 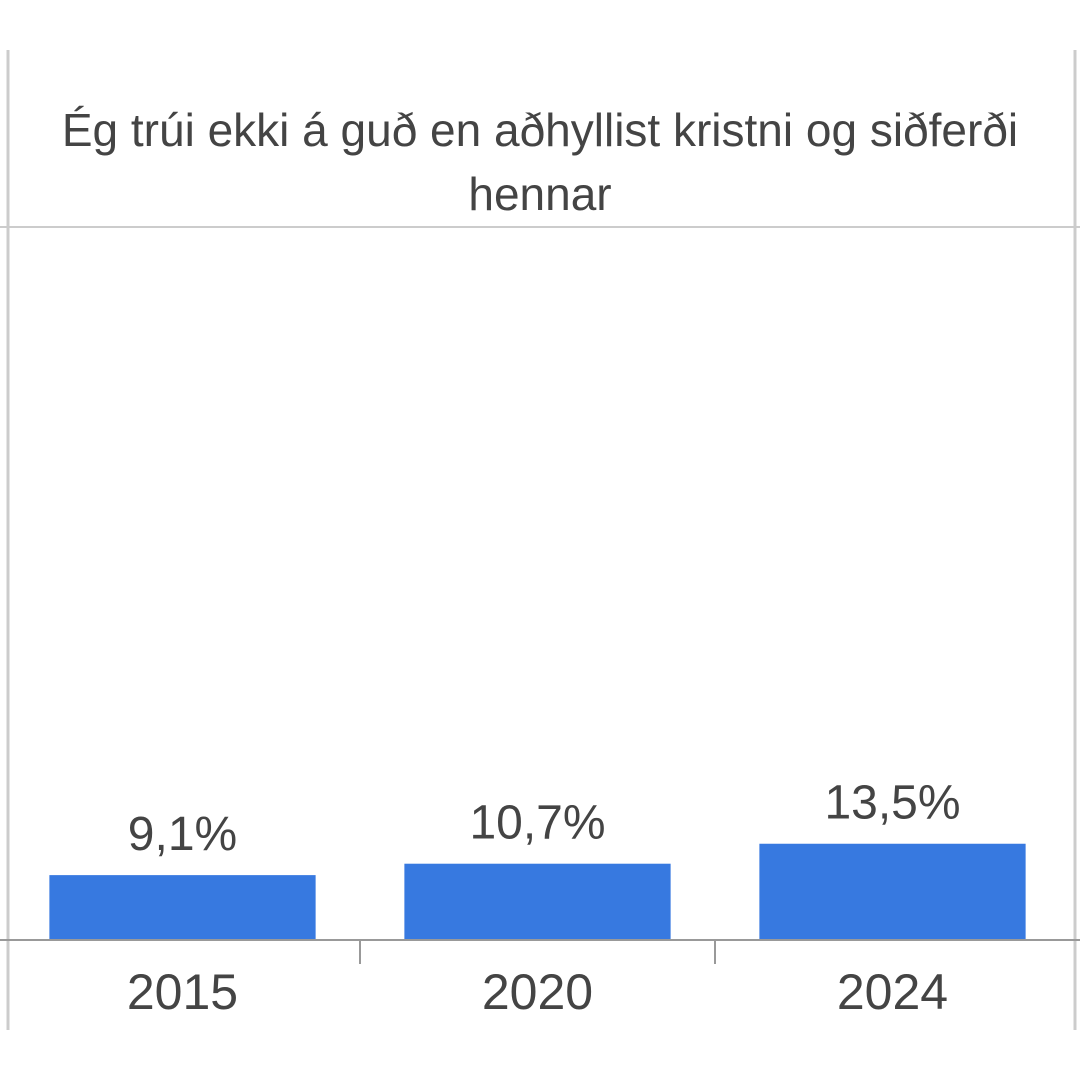 I want to click on value-label: 9,1%, so click(x=182, y=834).